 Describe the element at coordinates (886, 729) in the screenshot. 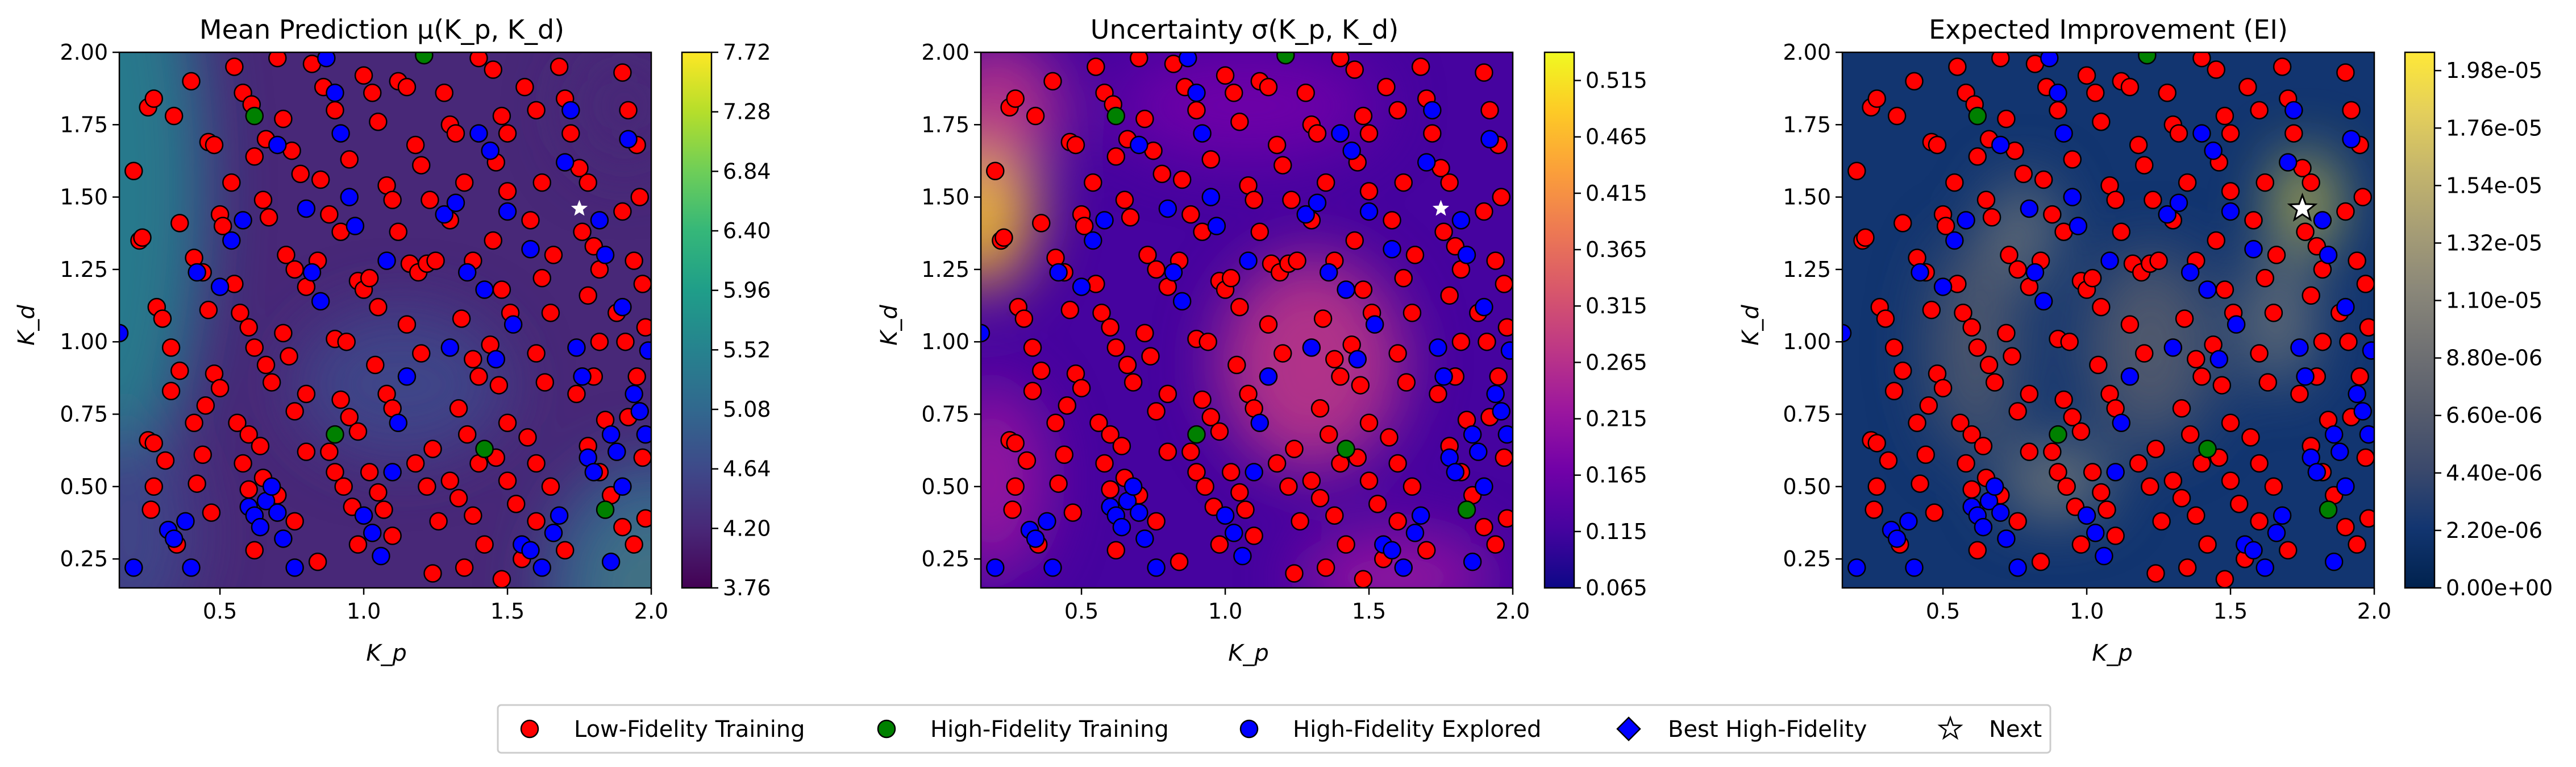

I see `legend-marker-high-fidelity-training` at that location.